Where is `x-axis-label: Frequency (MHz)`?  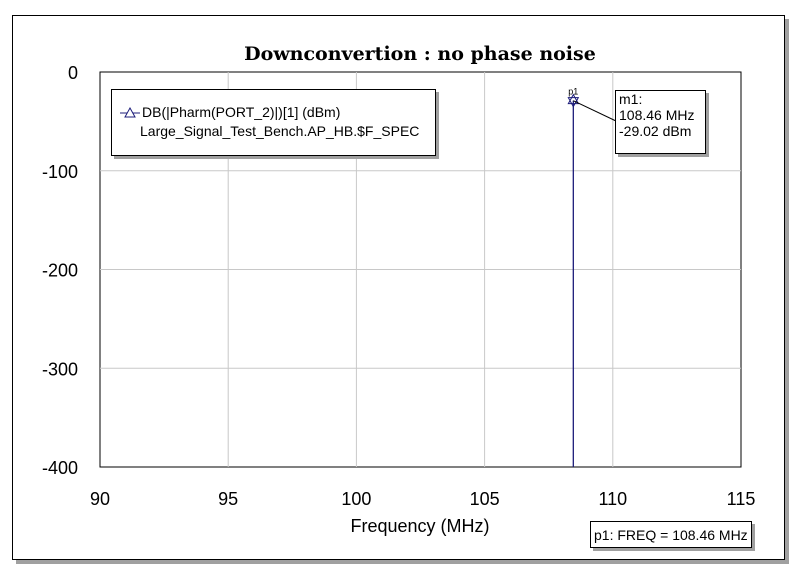
x-axis-label: Frequency (MHz) is located at coordinates (419, 526).